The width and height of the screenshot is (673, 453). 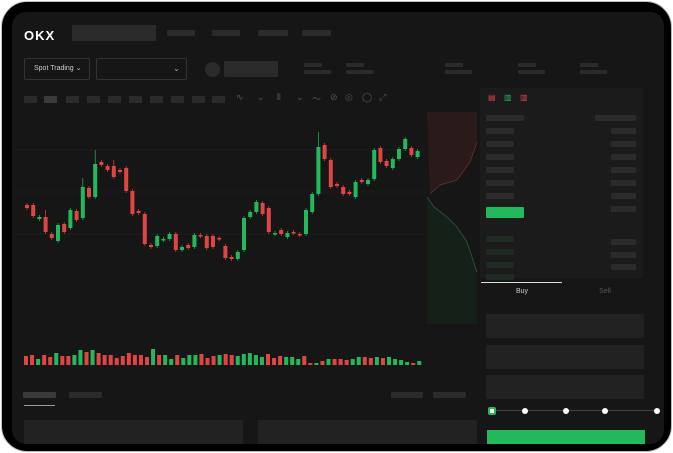 What do you see at coordinates (565, 387) in the screenshot?
I see `total-input` at bounding box center [565, 387].